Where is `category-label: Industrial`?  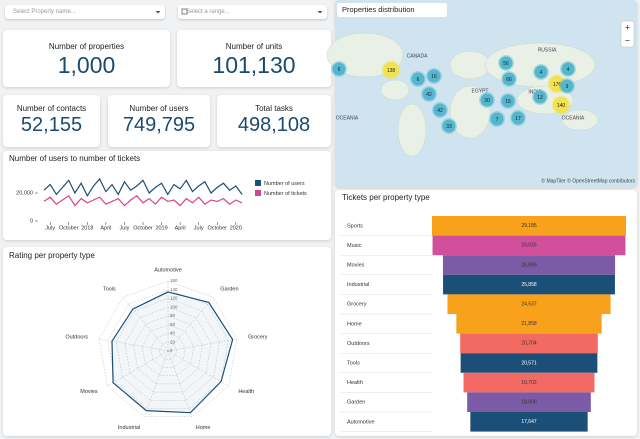 category-label: Industrial is located at coordinates (358, 285).